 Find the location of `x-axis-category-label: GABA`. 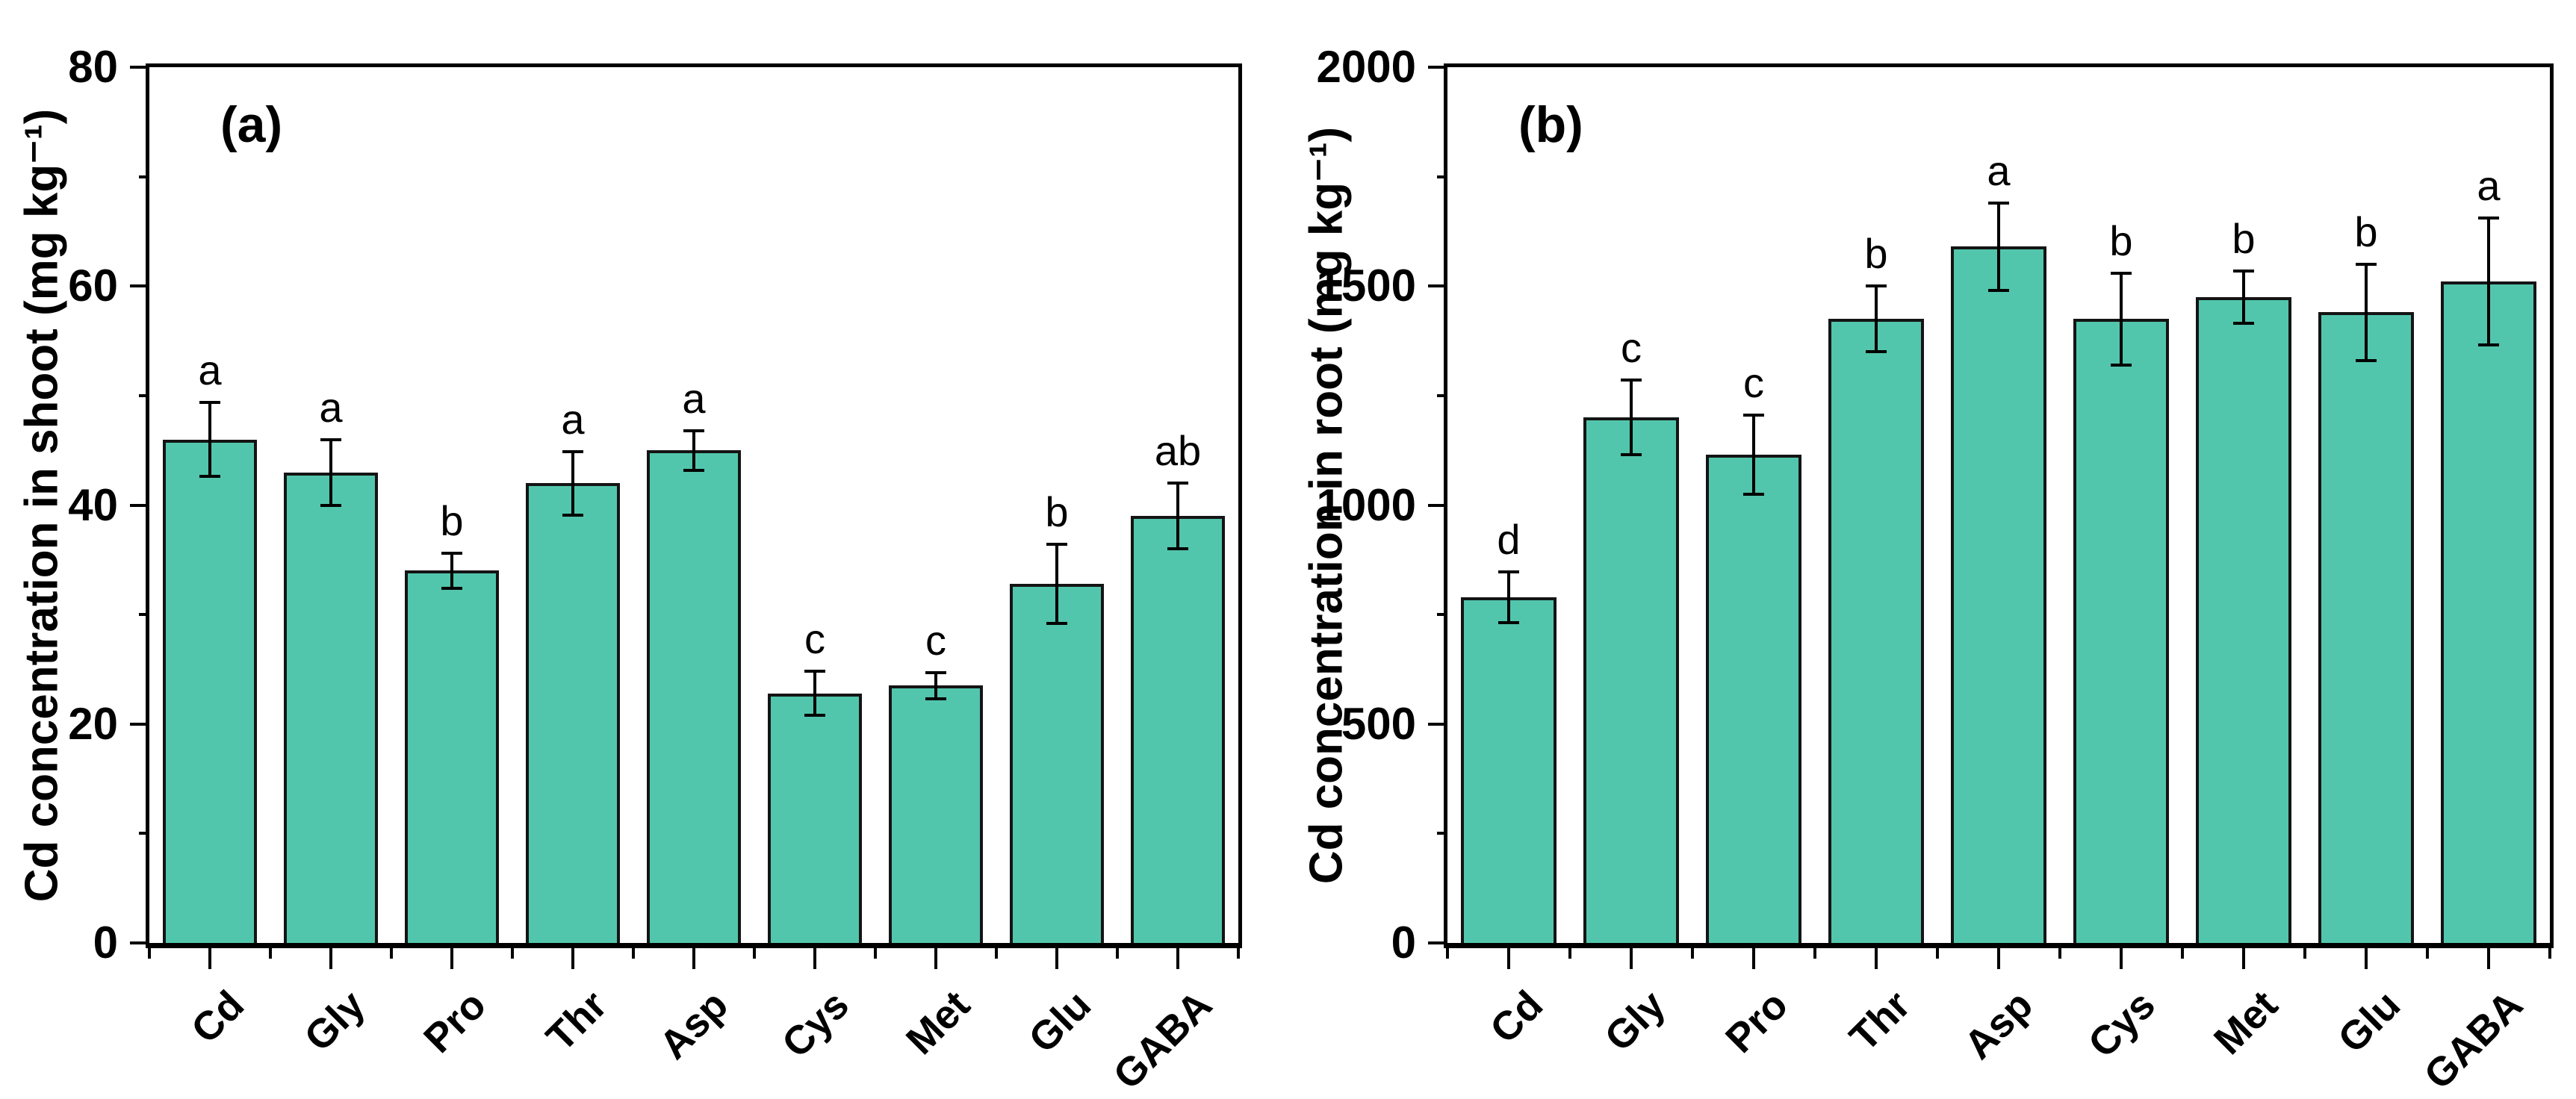

x-axis-category-label: GABA is located at coordinates (1163, 1040).